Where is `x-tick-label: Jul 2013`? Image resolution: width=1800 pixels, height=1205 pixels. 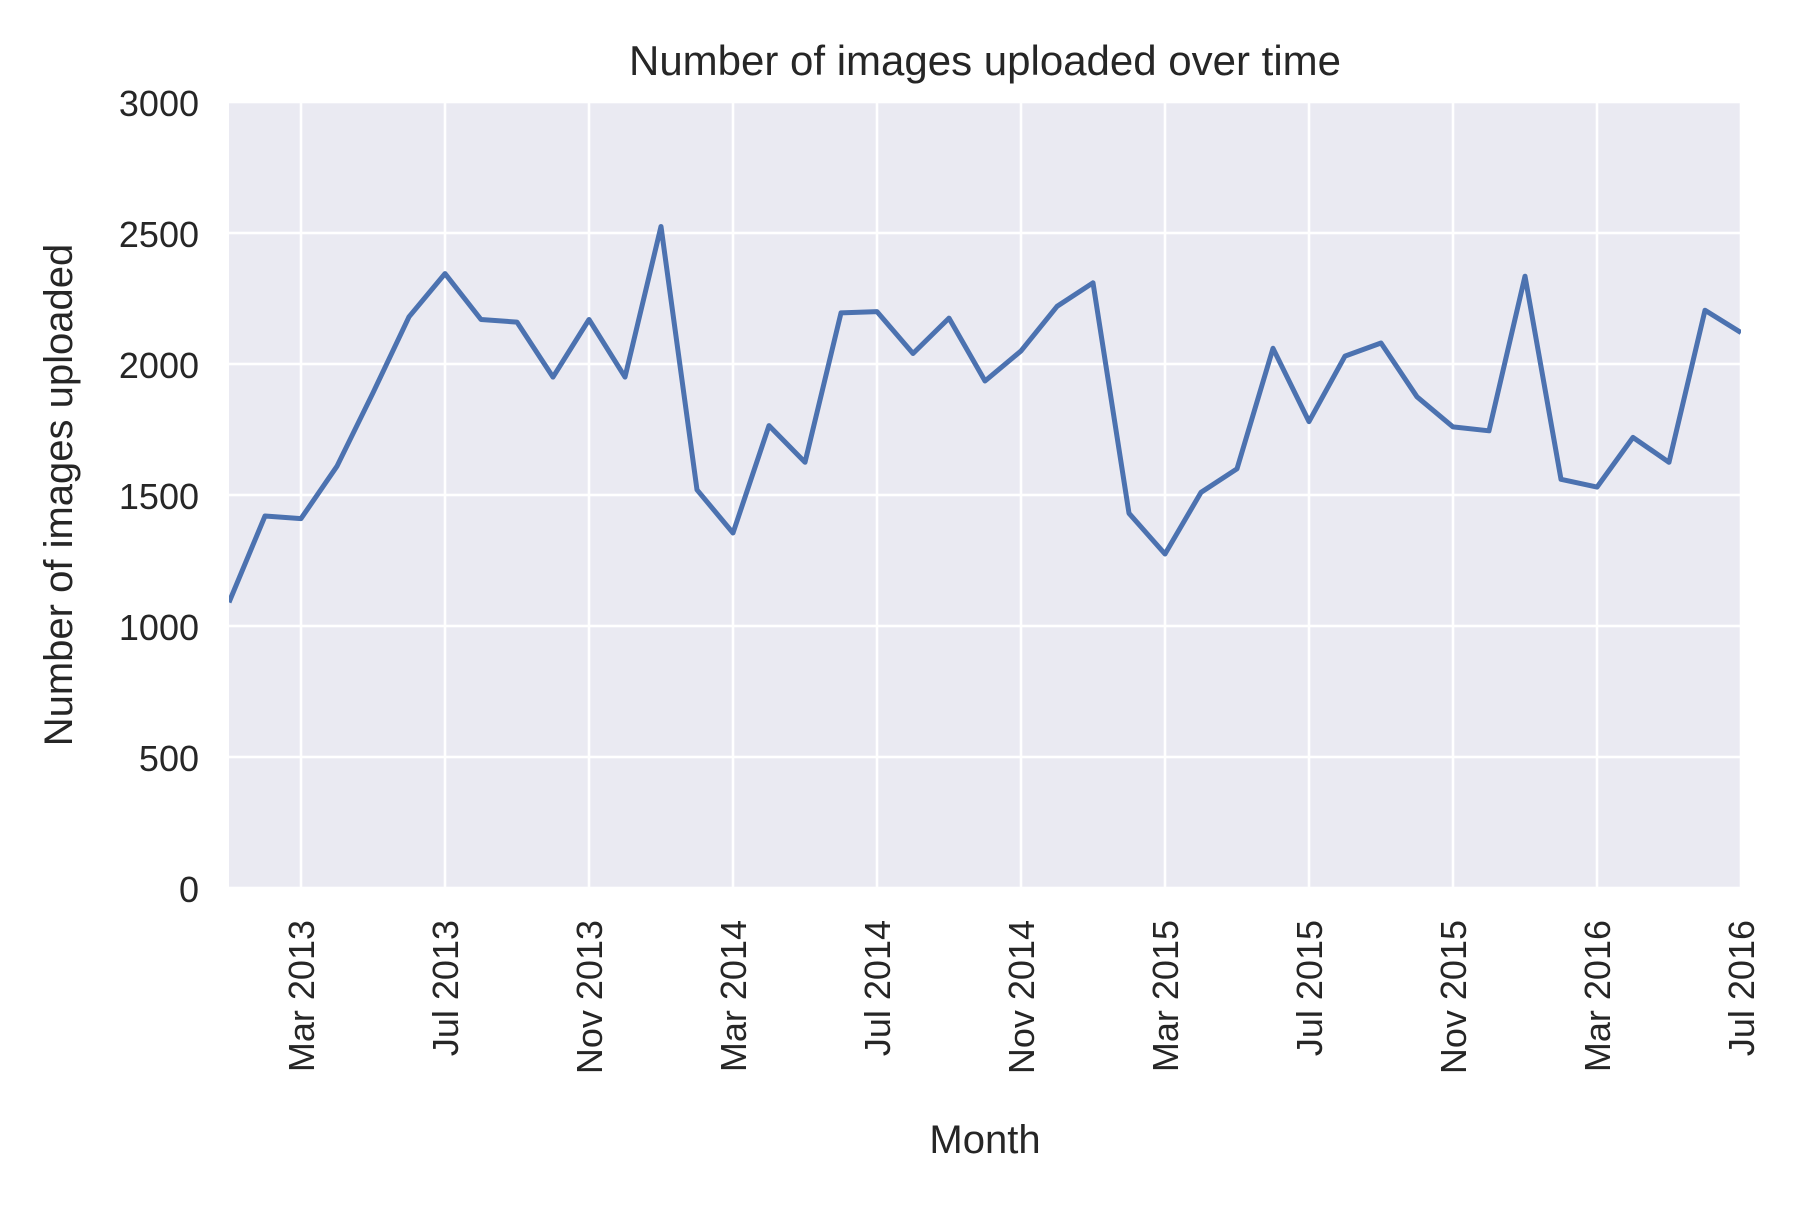
x-tick-label: Jul 2013 is located at coordinates (445, 988).